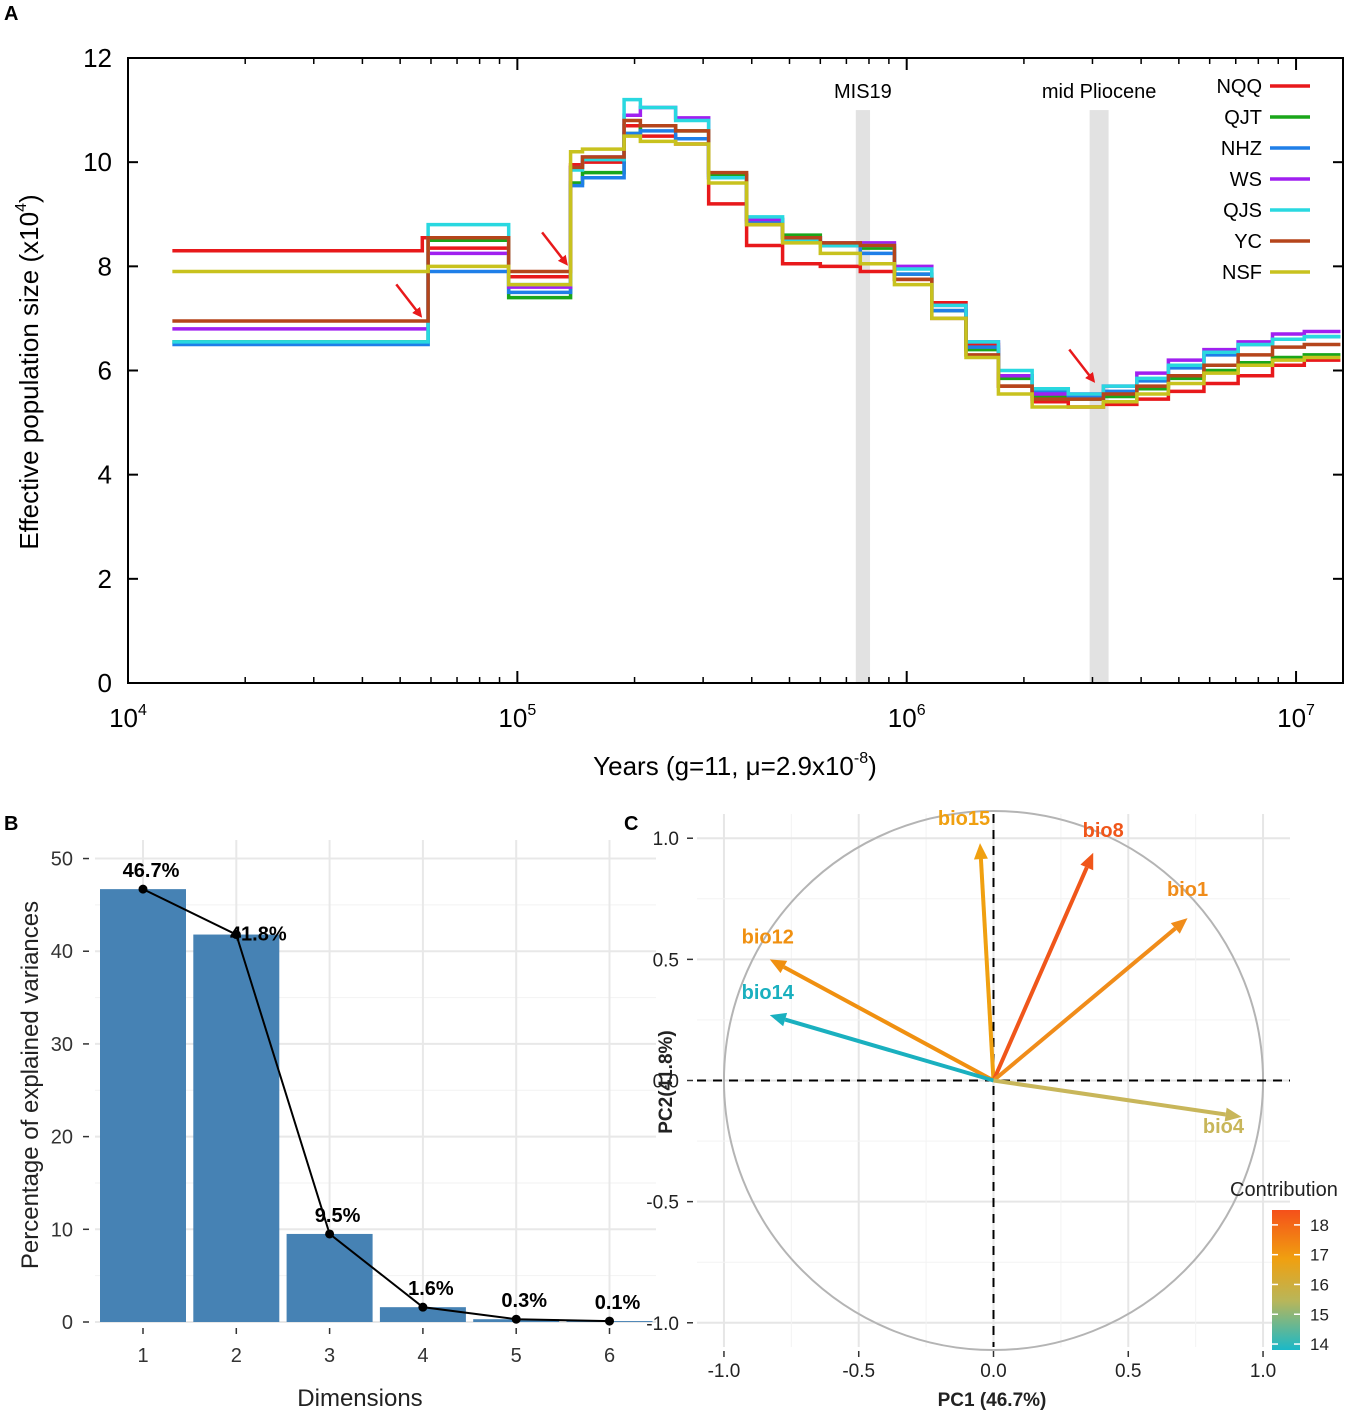  Describe the element at coordinates (105, 371) in the screenshot. I see `y-tick-label: 6` at that location.